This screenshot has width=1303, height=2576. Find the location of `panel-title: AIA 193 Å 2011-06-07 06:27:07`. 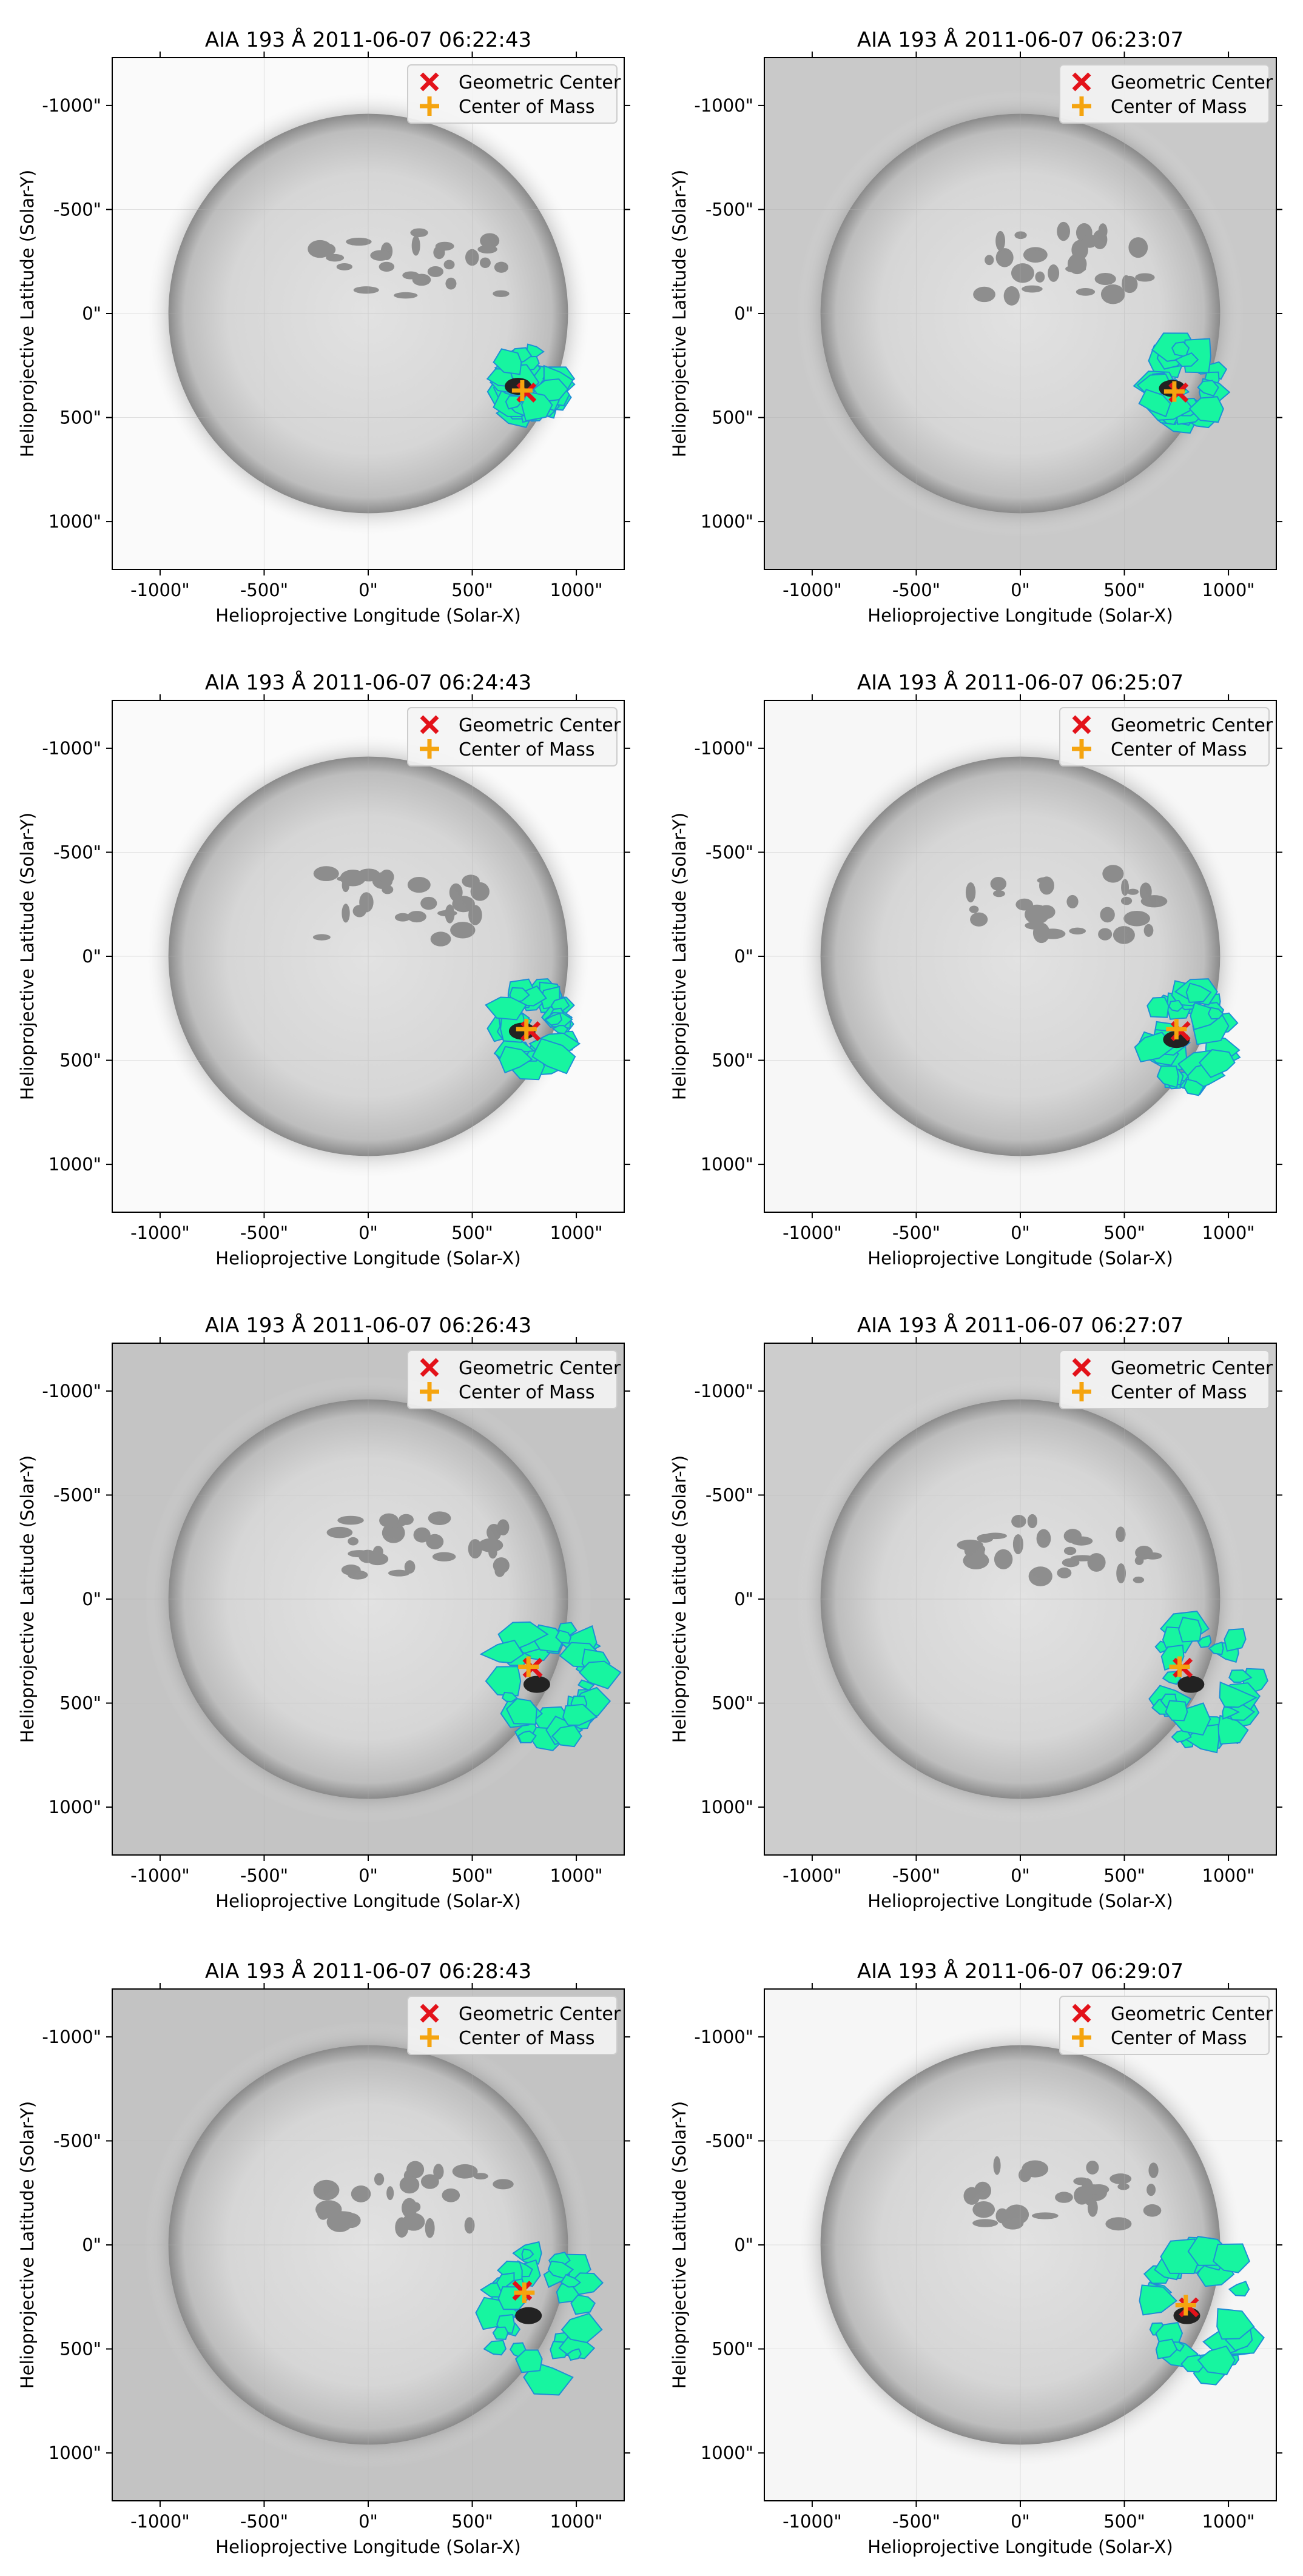

panel-title: AIA 193 Å 2011-06-07 06:27:07 is located at coordinates (1020, 1325).